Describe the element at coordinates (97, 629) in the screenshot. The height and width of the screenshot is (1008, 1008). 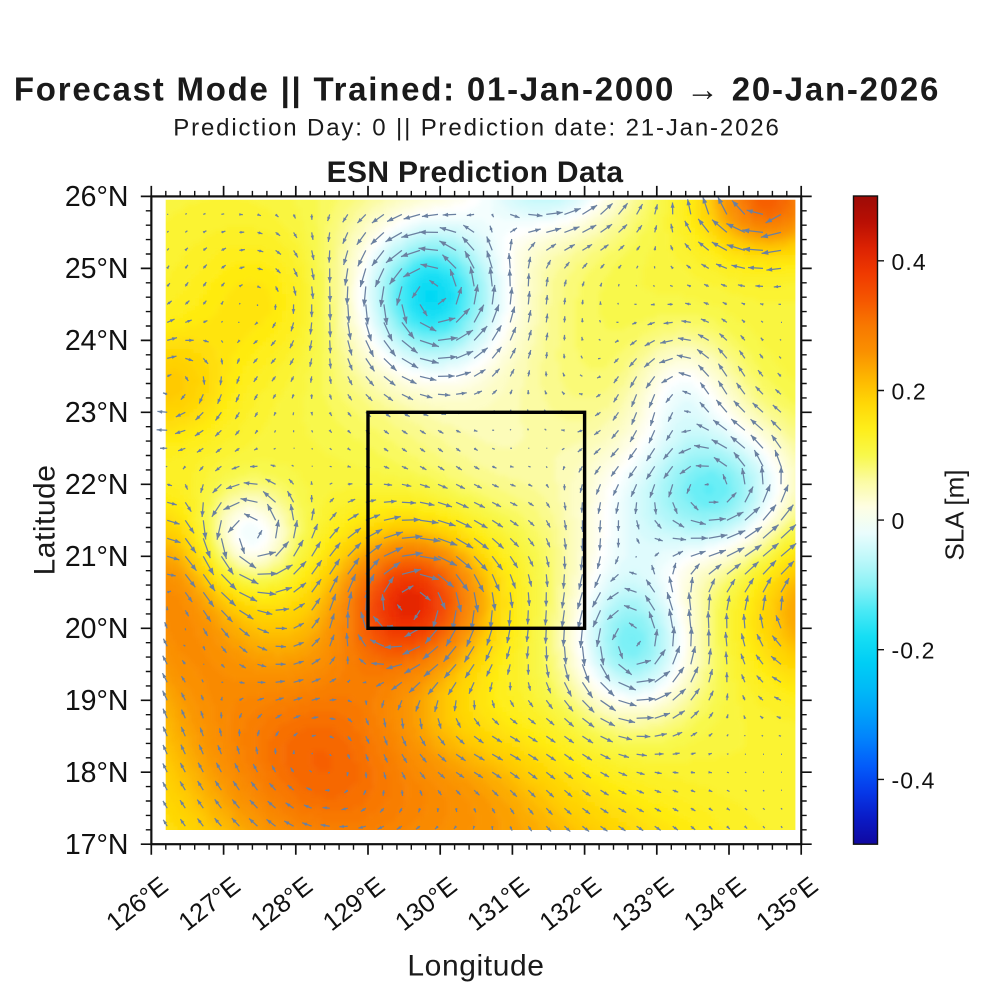
I see `svg-text: 20°N` at that location.